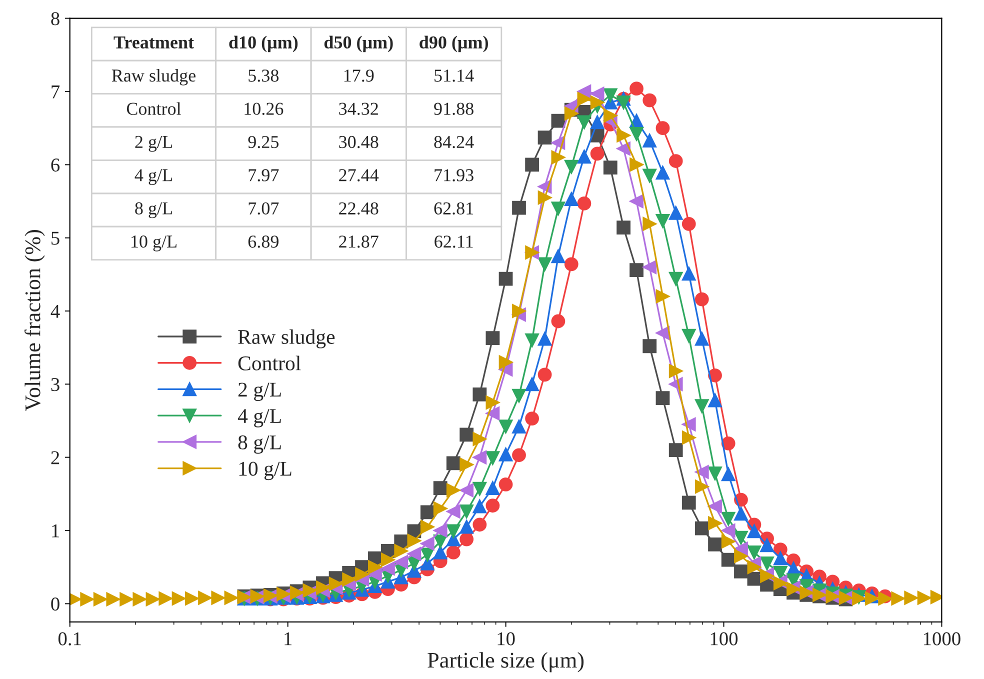 The width and height of the screenshot is (984, 679). I want to click on annotation: Treatment, so click(154, 42).